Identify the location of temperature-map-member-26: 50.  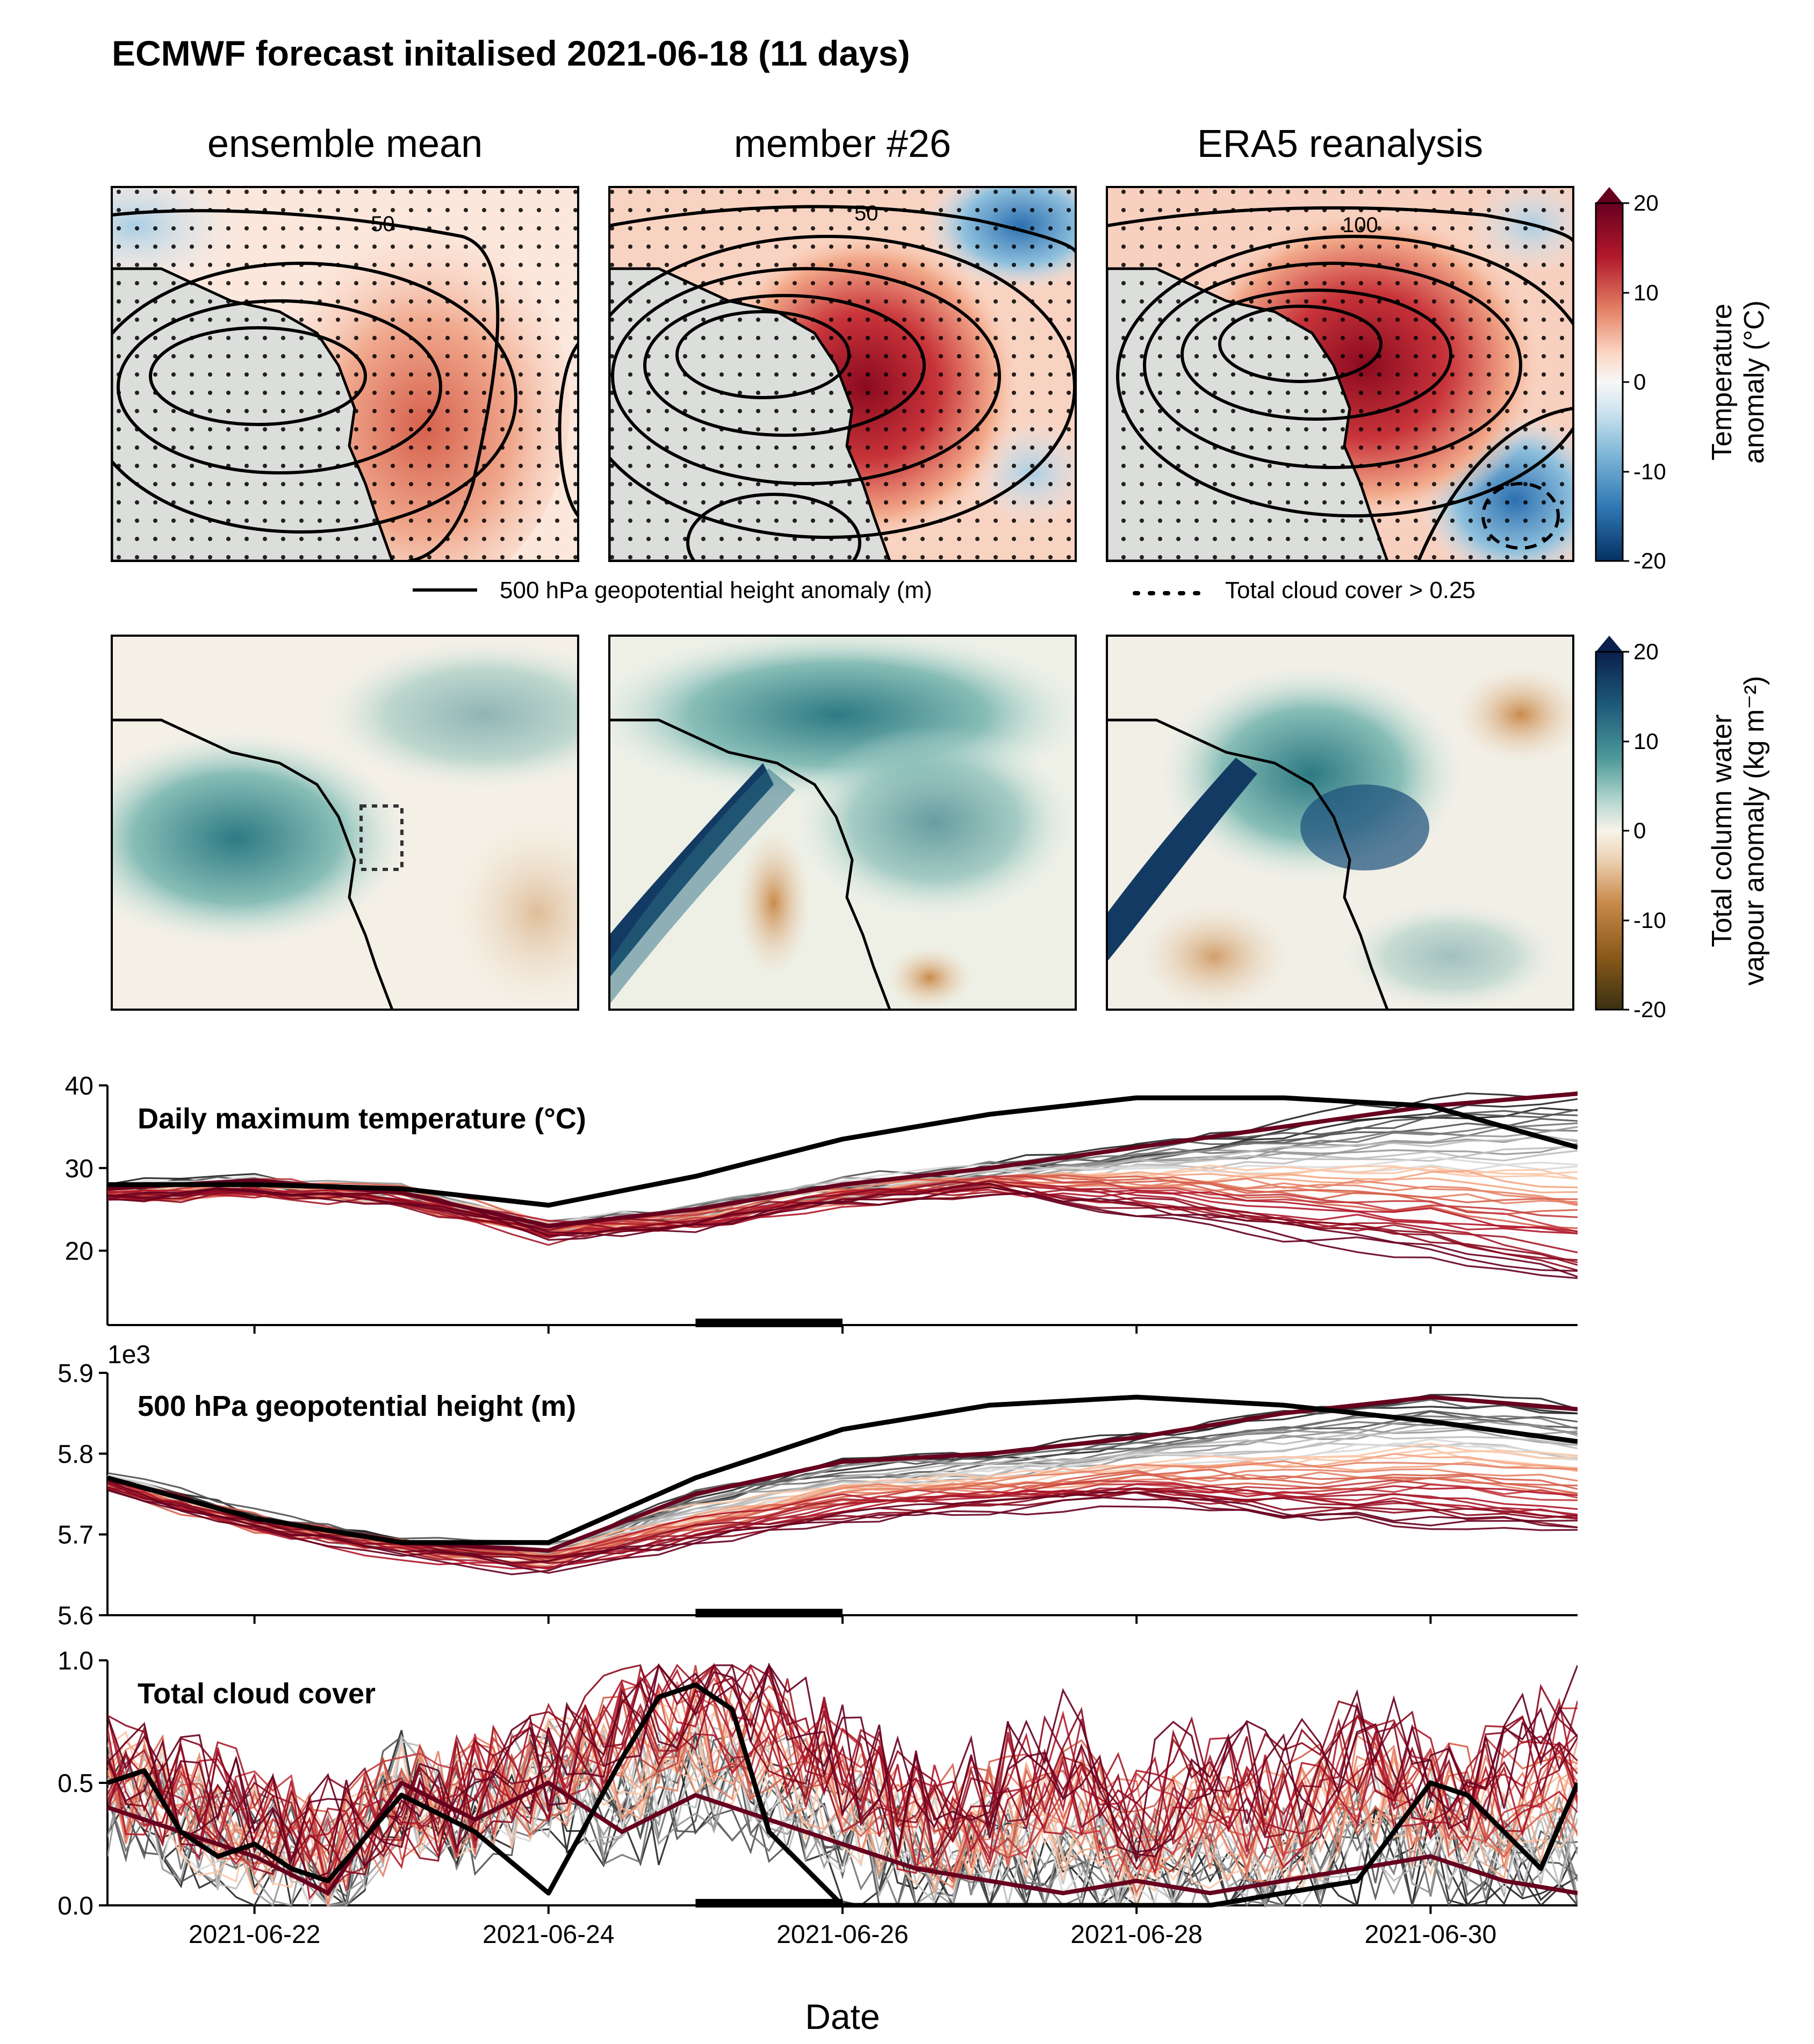
(843, 374).